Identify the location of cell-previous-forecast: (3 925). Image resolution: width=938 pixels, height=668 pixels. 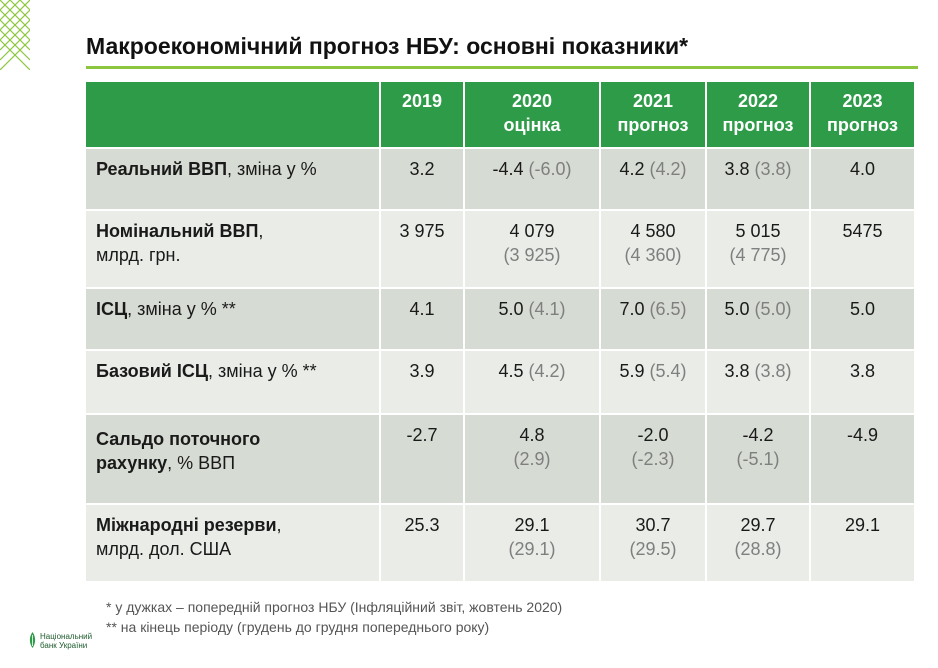
(532, 255).